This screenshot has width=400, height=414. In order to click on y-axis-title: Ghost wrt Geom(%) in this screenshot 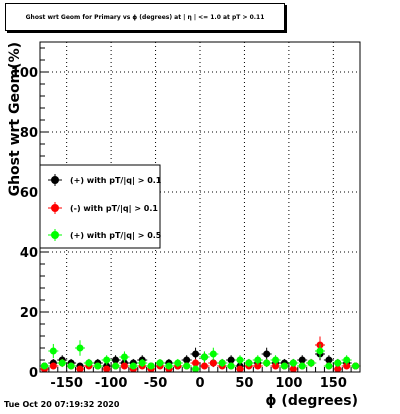, I will do `click(15, 119)`.